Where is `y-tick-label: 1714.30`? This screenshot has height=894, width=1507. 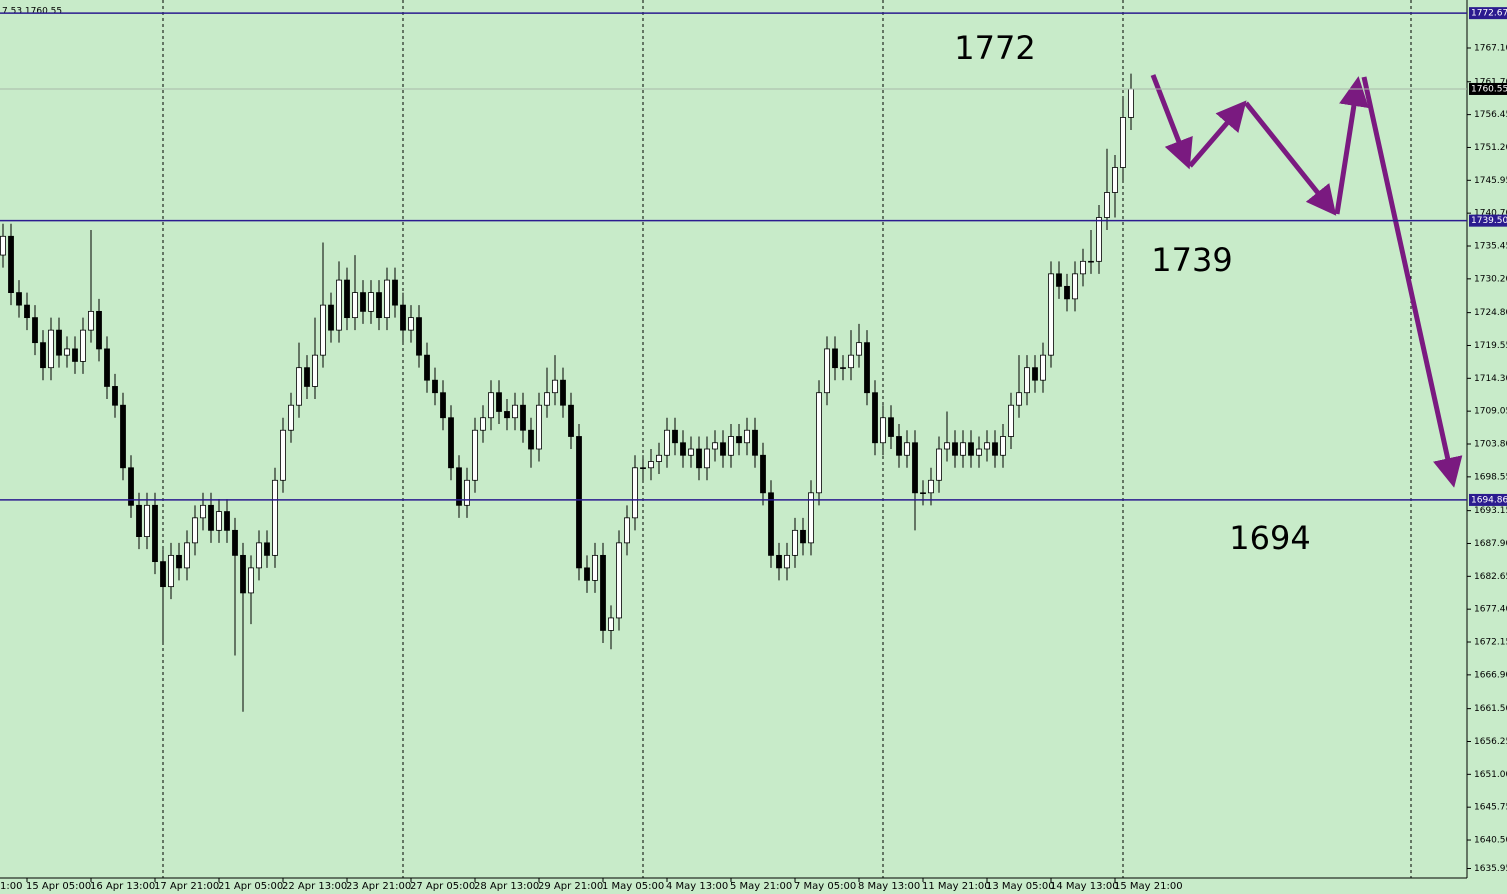
y-tick-label: 1714.30 is located at coordinates (1490, 379).